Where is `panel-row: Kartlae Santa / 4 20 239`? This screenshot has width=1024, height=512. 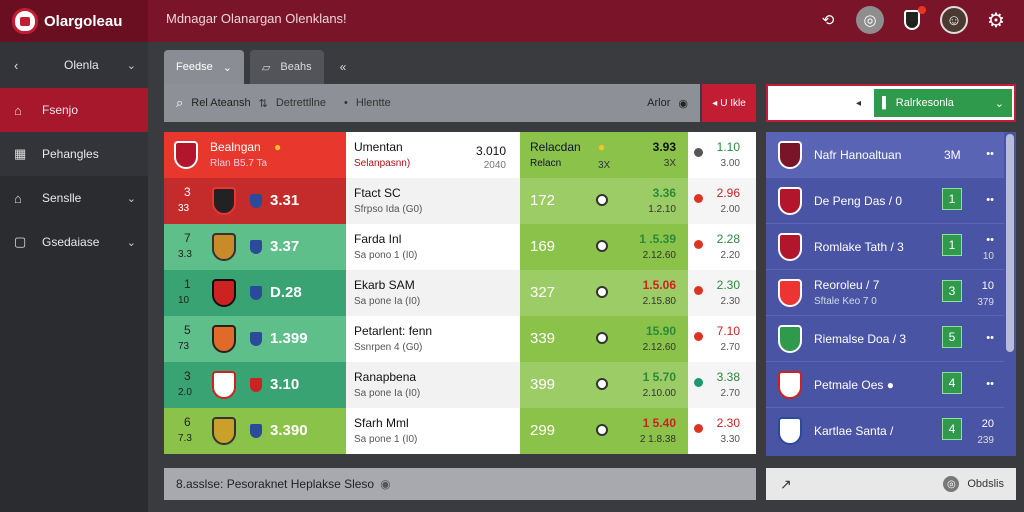 panel-row: Kartlae Santa / 4 20 239 is located at coordinates (885, 431).